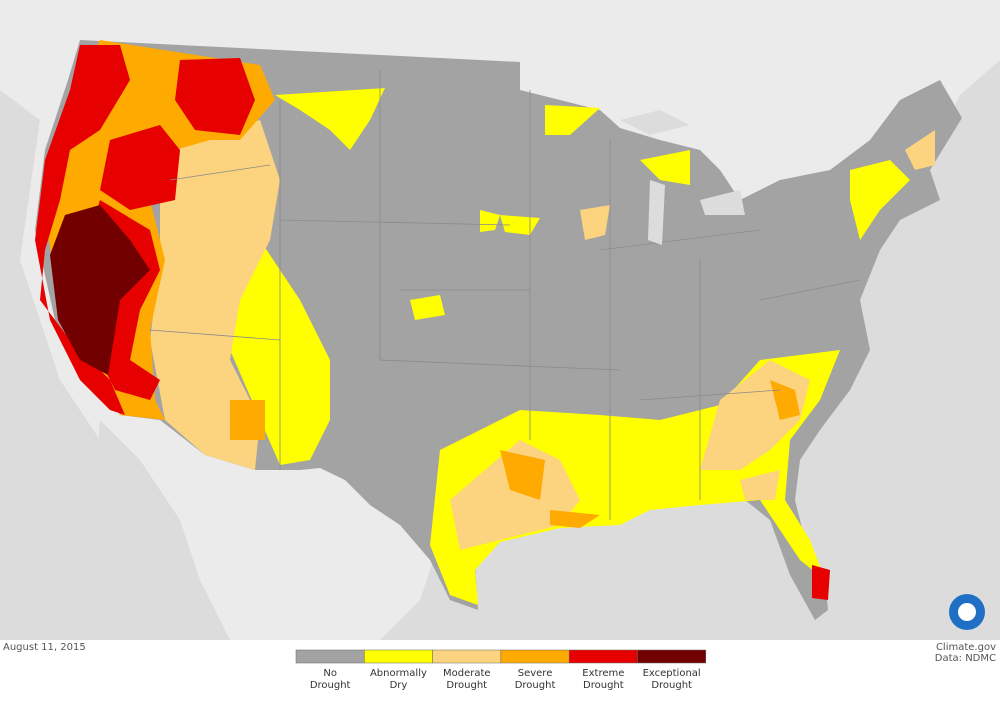 The height and width of the screenshot is (704, 1000). Describe the element at coordinates (162, 530) in the screenshot. I see `gulf-of-california` at that location.